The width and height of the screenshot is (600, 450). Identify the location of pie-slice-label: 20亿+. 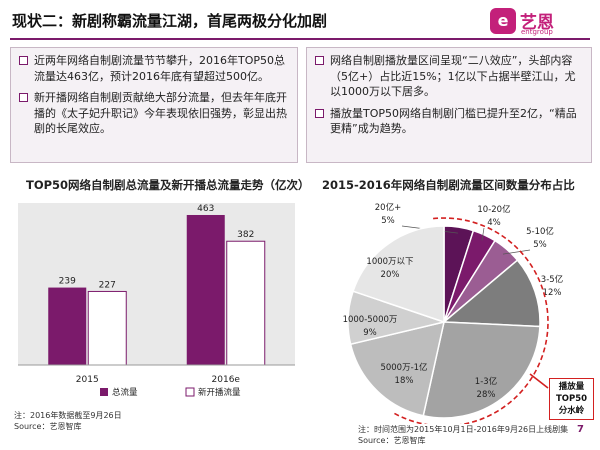
(388, 207).